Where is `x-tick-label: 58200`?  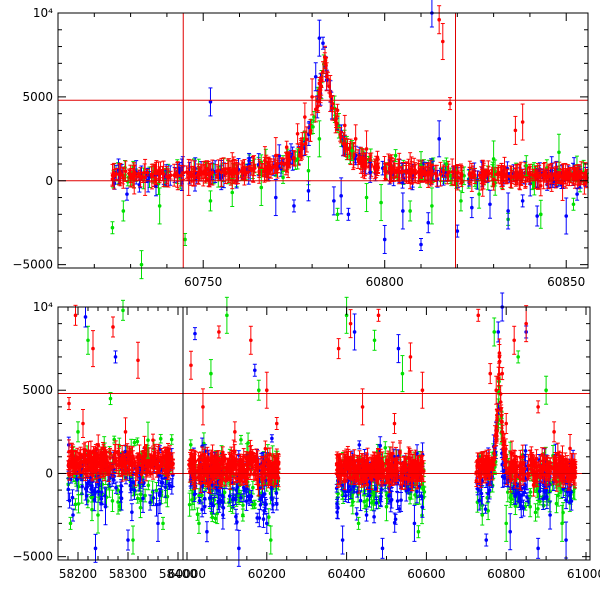 x-tick-label: 58200 is located at coordinates (78, 574).